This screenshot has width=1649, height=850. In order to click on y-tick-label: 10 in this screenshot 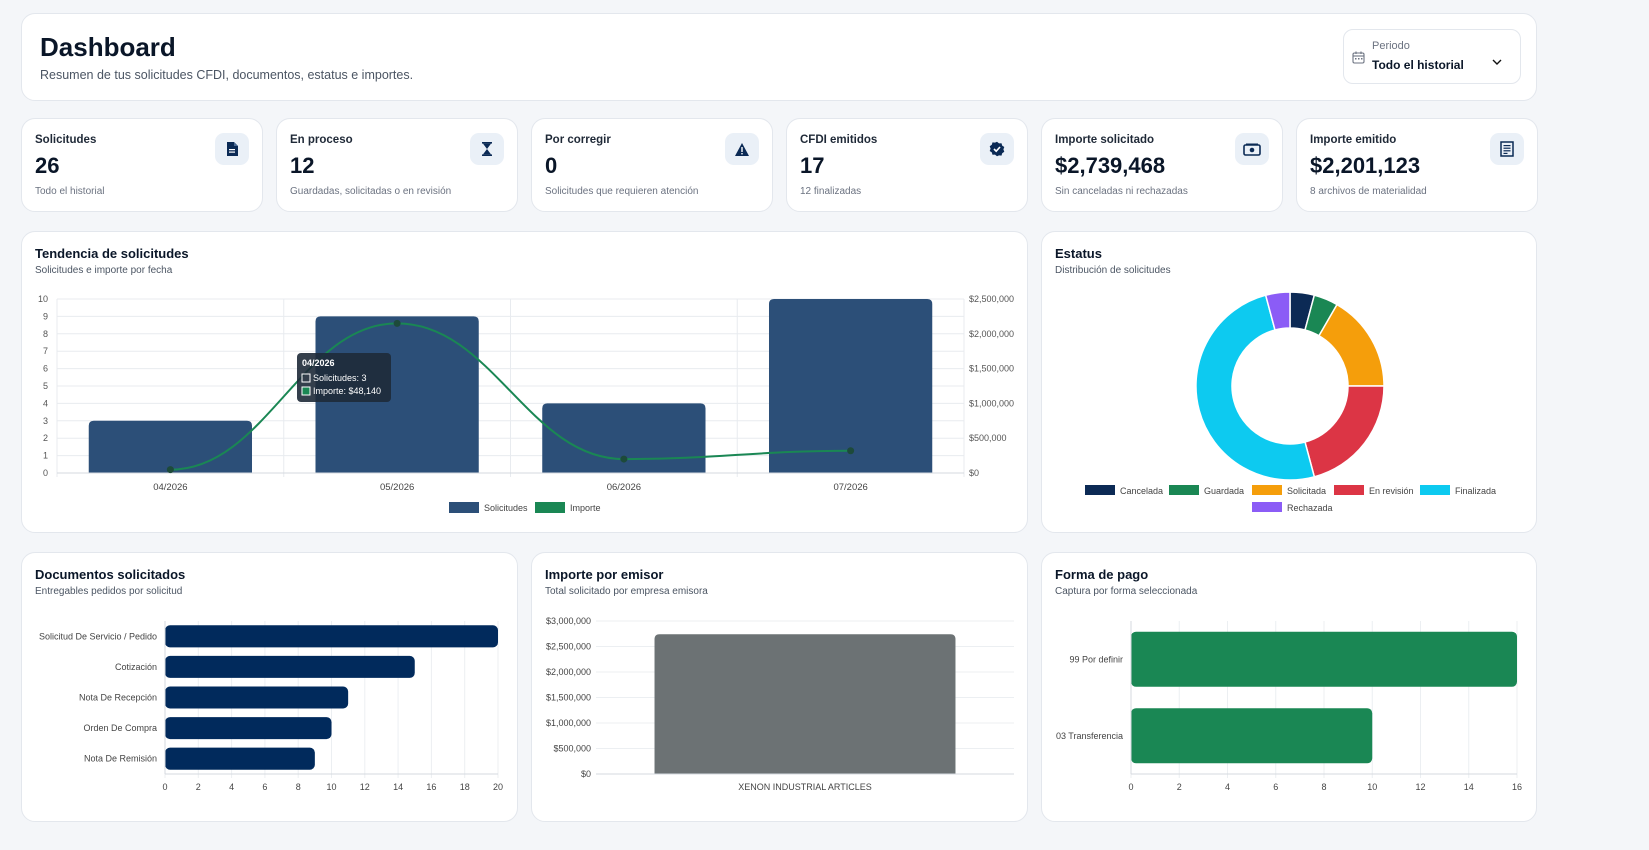, I will do `click(43, 299)`.